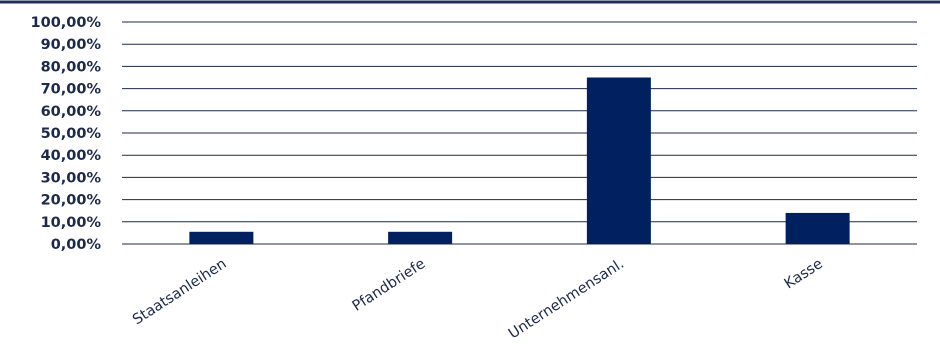  I want to click on bar-staatsanleihen, so click(221, 237).